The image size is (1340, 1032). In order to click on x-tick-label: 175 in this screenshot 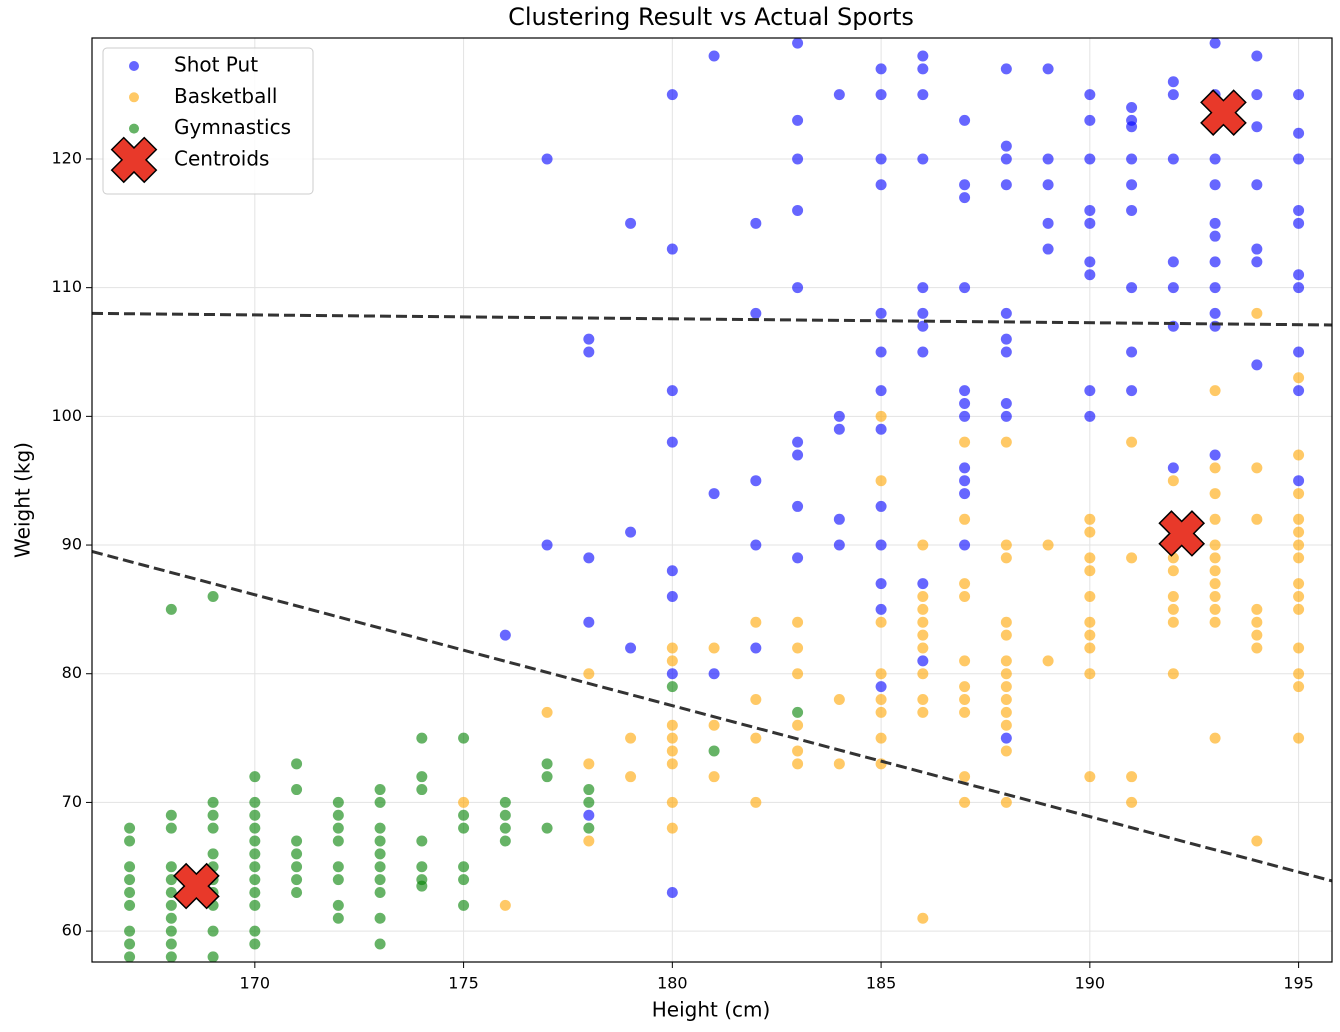, I will do `click(463, 983)`.